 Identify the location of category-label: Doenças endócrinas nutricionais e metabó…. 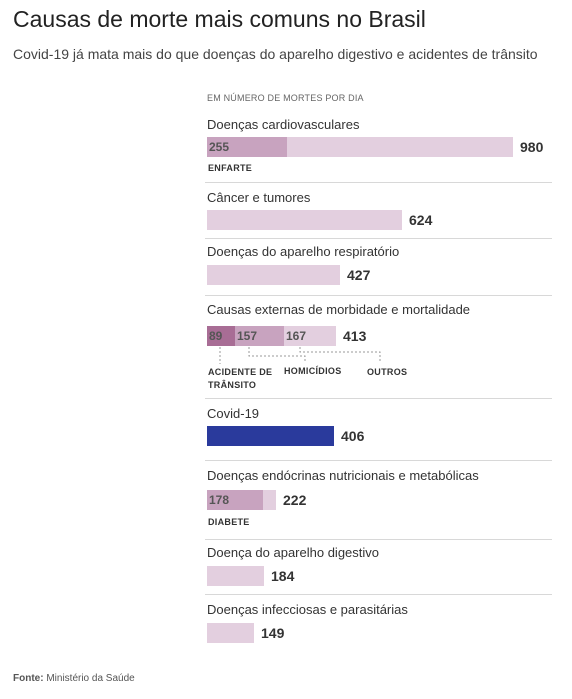
(343, 475).